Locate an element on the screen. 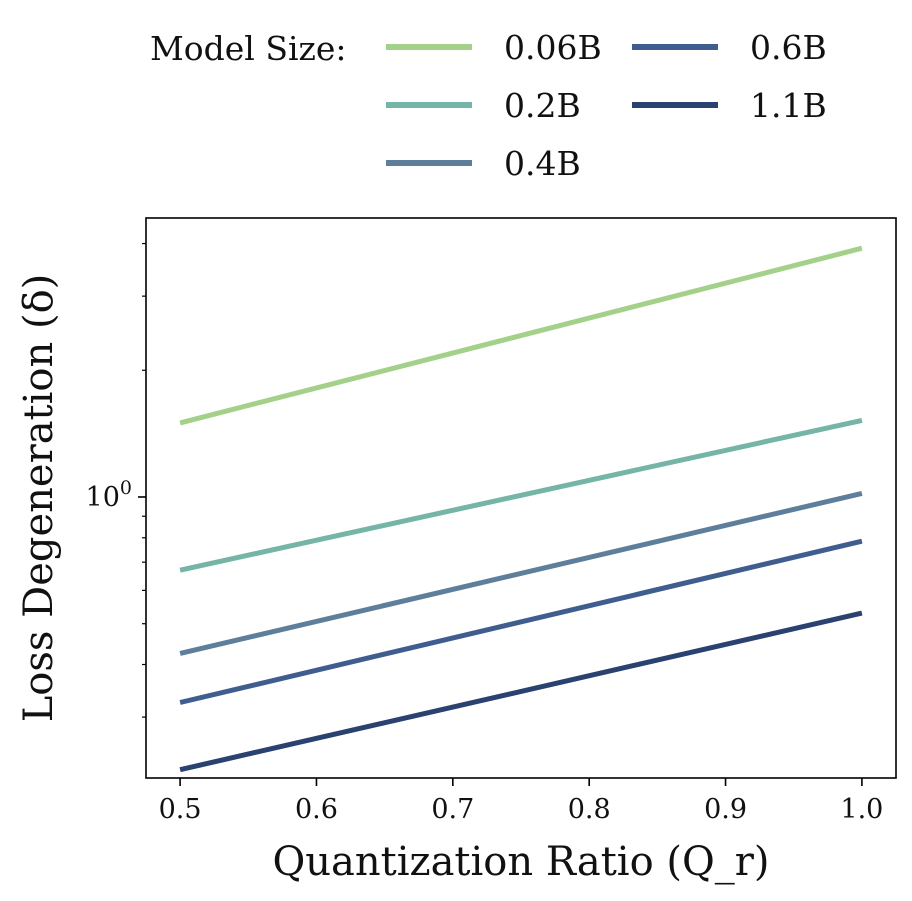 The width and height of the screenshot is (912, 901). legend-label-0.4B: 0.4B is located at coordinates (542, 163).